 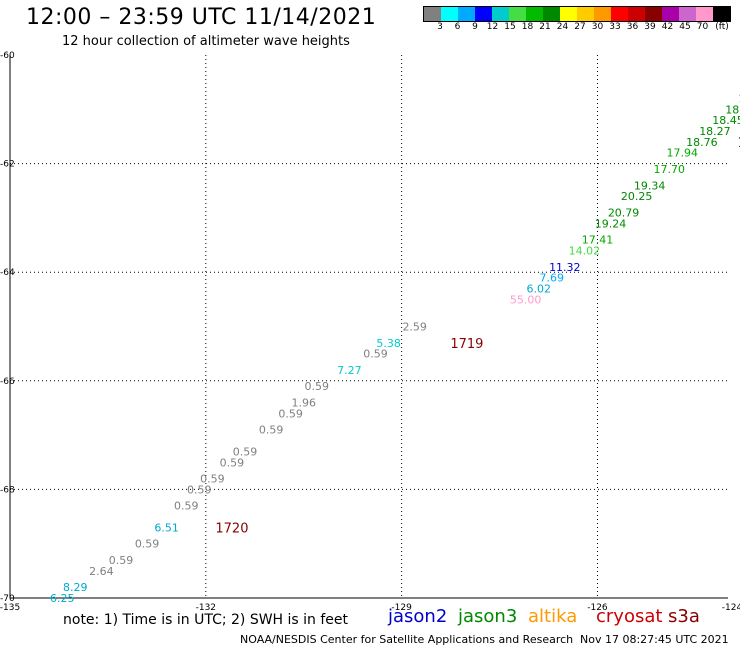 I want to click on legend-item-cryosat: cryosat, so click(x=629, y=616).